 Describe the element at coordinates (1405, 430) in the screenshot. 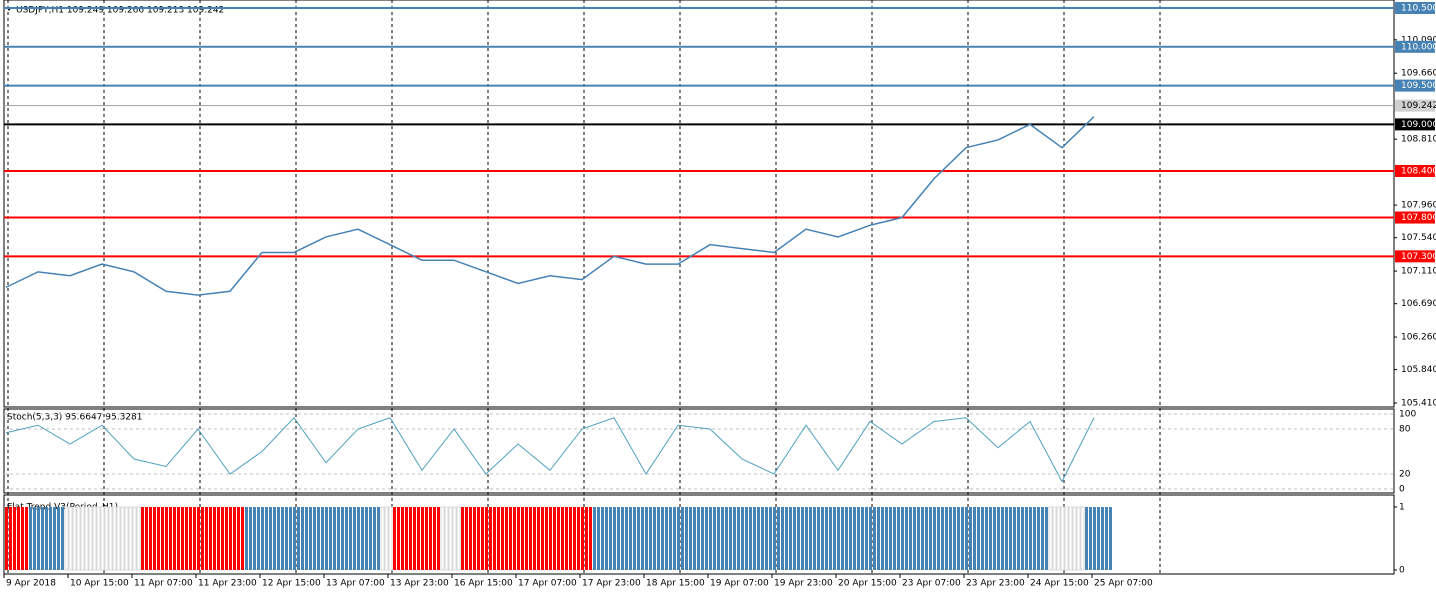

I see `stoch-tick-label: 80` at that location.